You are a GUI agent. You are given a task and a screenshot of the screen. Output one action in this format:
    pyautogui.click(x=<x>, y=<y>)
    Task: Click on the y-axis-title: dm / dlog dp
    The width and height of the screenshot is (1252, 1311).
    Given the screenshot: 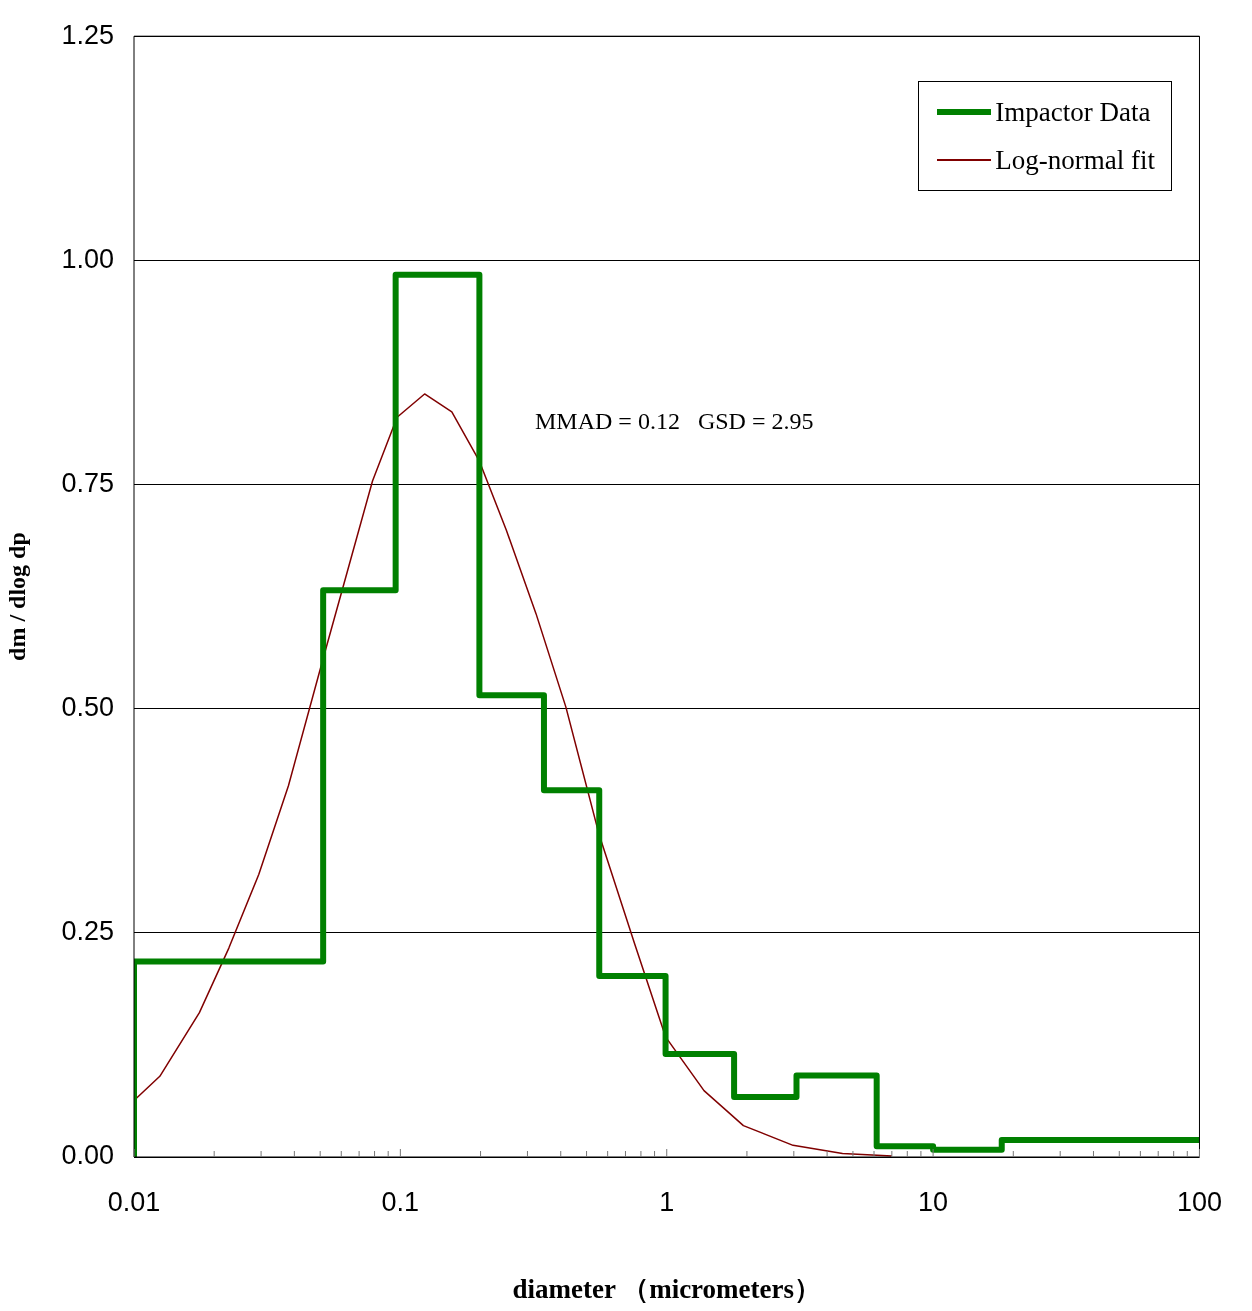 What is the action you would take?
    pyautogui.click(x=16, y=596)
    